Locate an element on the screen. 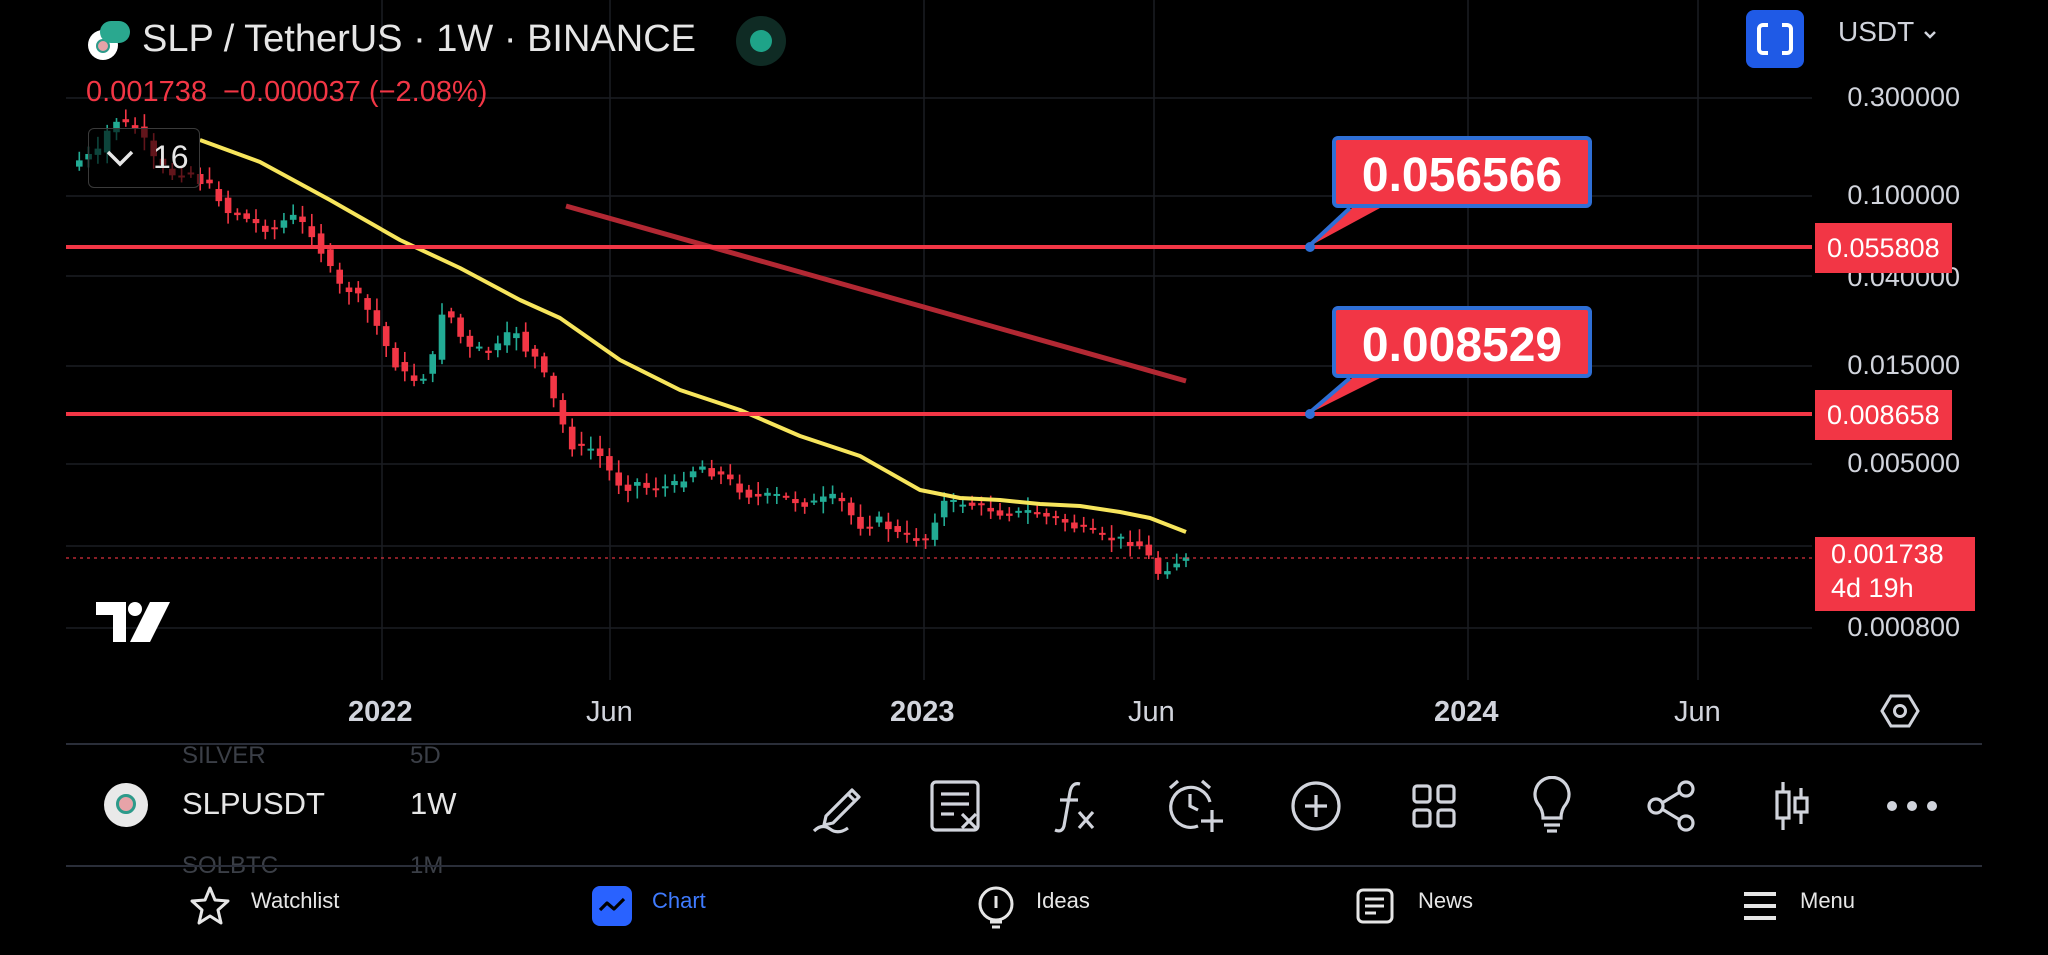  settings-hexagon-icon is located at coordinates (1900, 711).